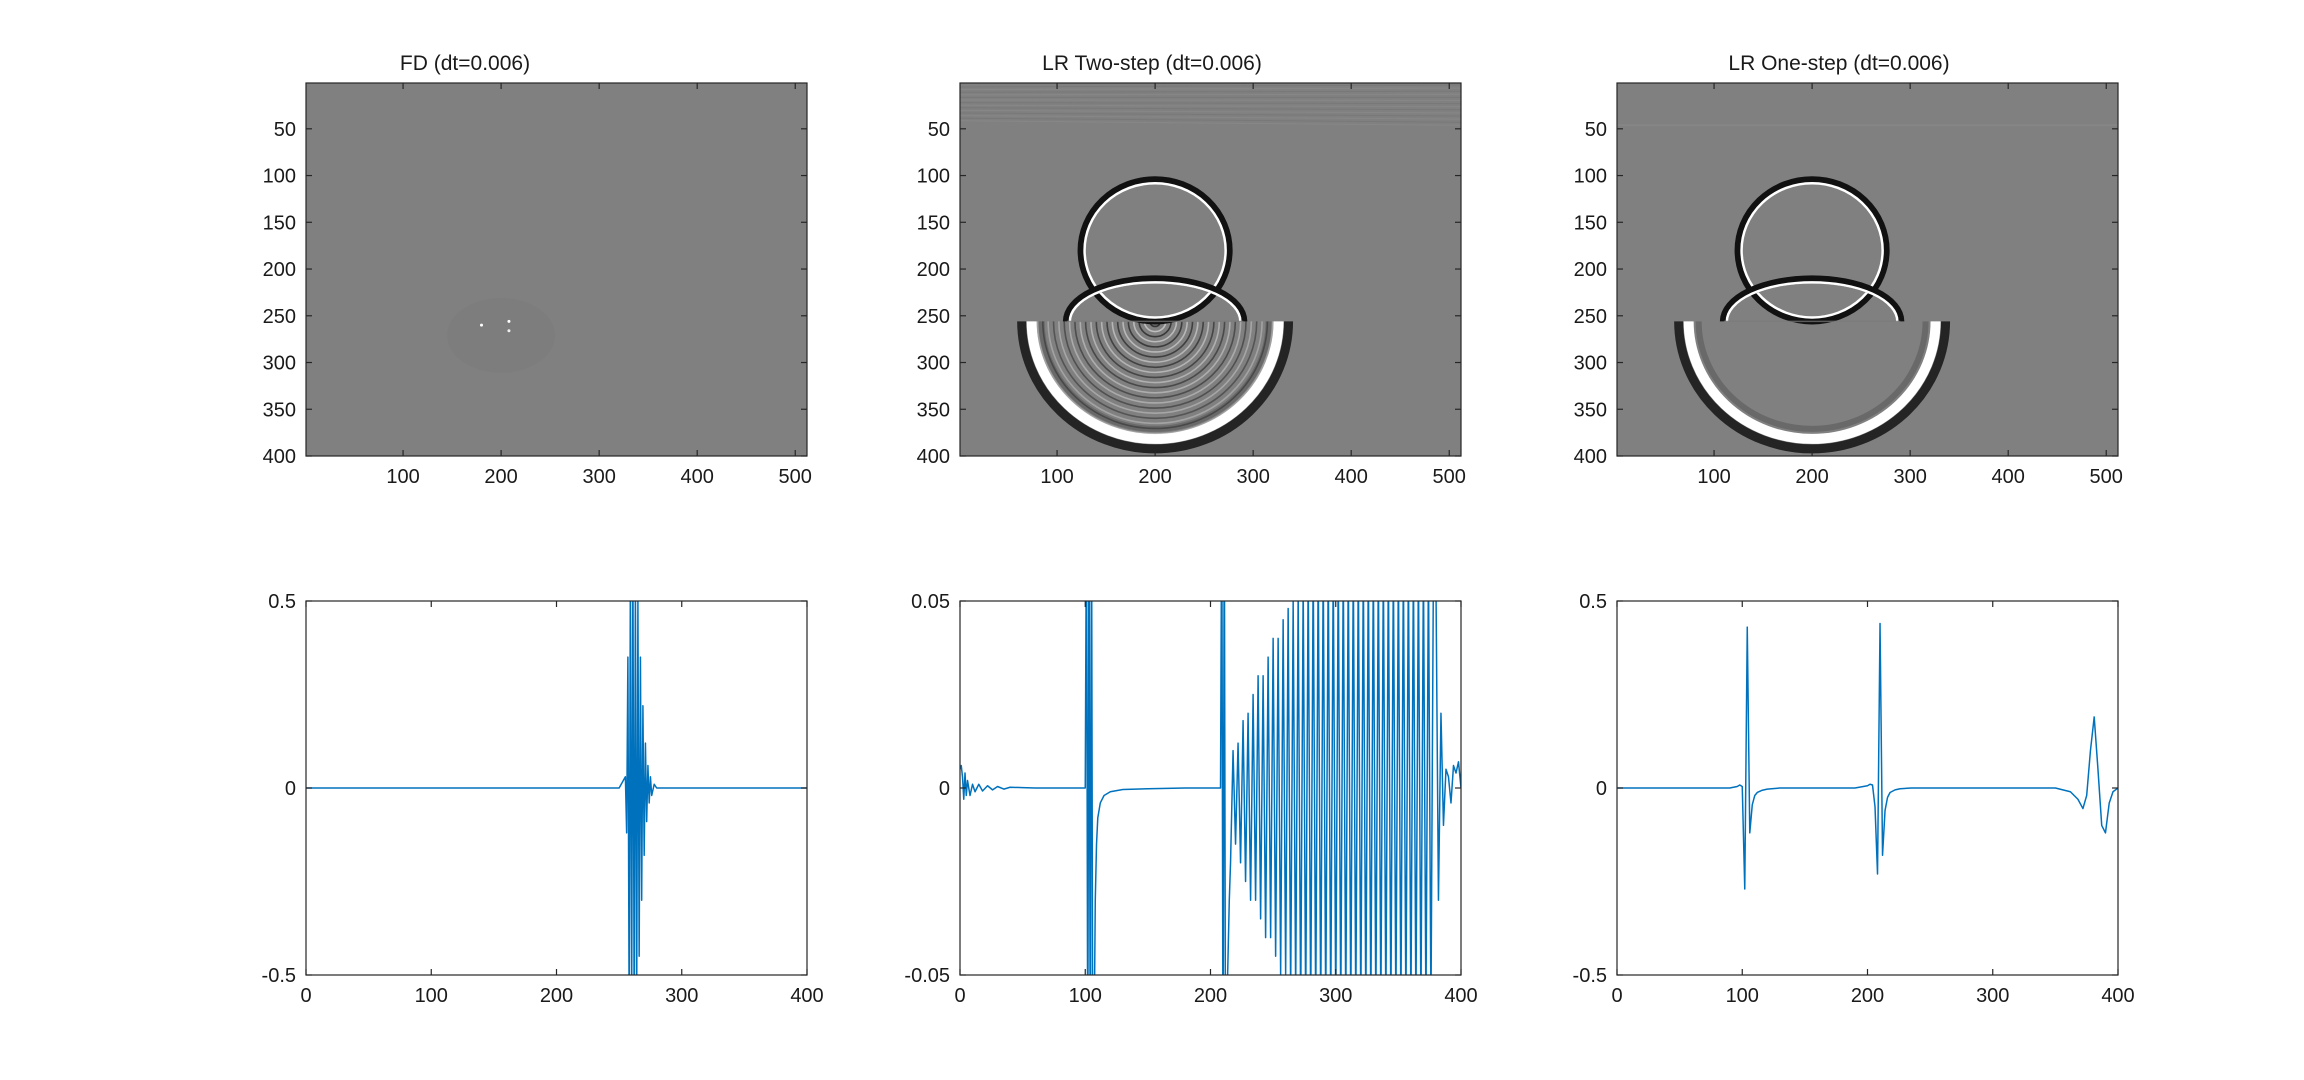 The width and height of the screenshot is (2304, 1080). What do you see at coordinates (1812, 250) in the screenshot?
I see `upper-wavefront-bright` at bounding box center [1812, 250].